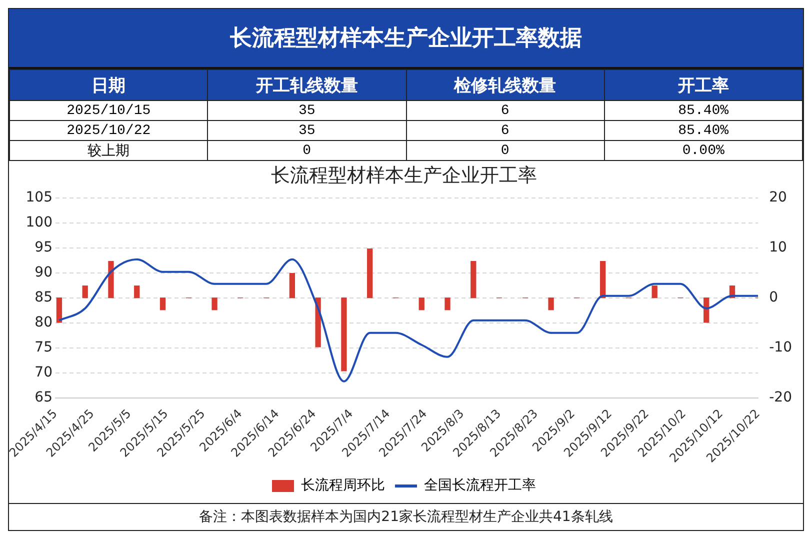  What do you see at coordinates (43, 372) in the screenshot?
I see `y-tick-label: 70` at bounding box center [43, 372].